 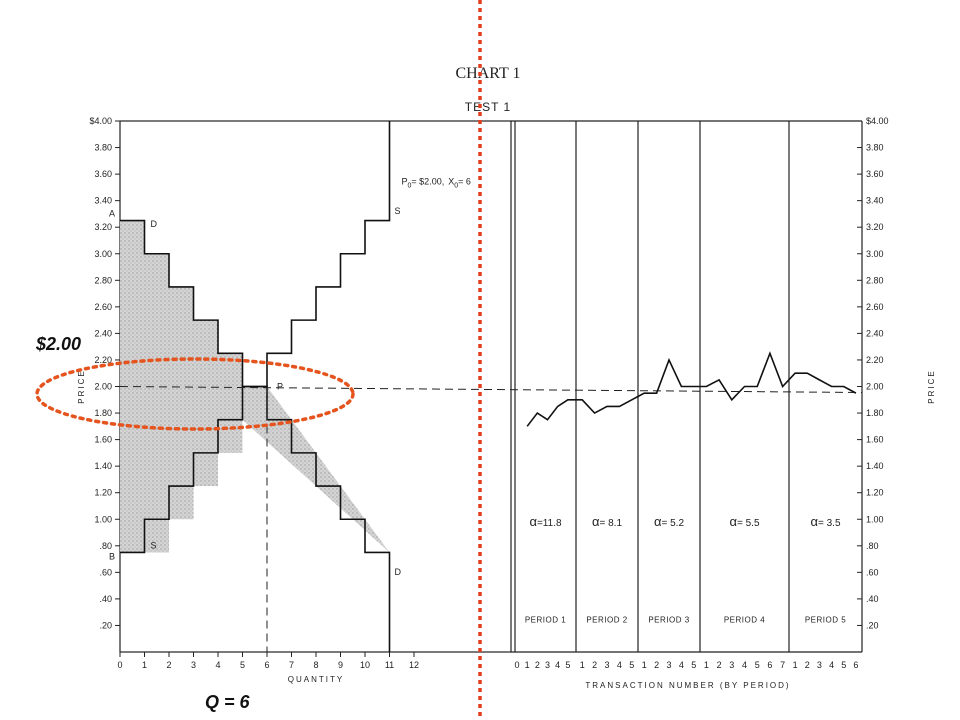 I want to click on right-y-tick-label: 3.20, so click(x=875, y=227).